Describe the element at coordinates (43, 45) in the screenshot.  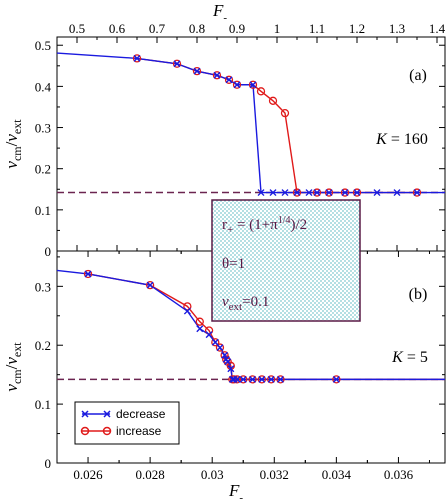
I see `ytick-label-a: 0.5` at that location.